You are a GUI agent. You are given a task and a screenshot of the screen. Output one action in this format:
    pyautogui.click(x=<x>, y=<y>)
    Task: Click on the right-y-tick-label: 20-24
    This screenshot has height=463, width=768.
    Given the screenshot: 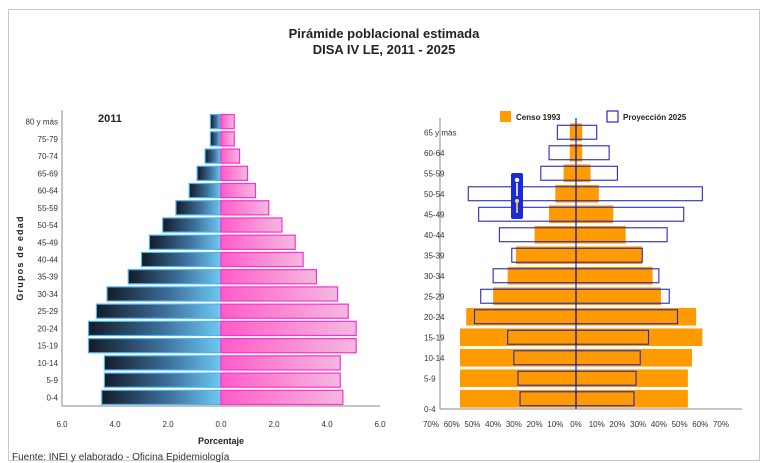 What is the action you would take?
    pyautogui.click(x=434, y=317)
    